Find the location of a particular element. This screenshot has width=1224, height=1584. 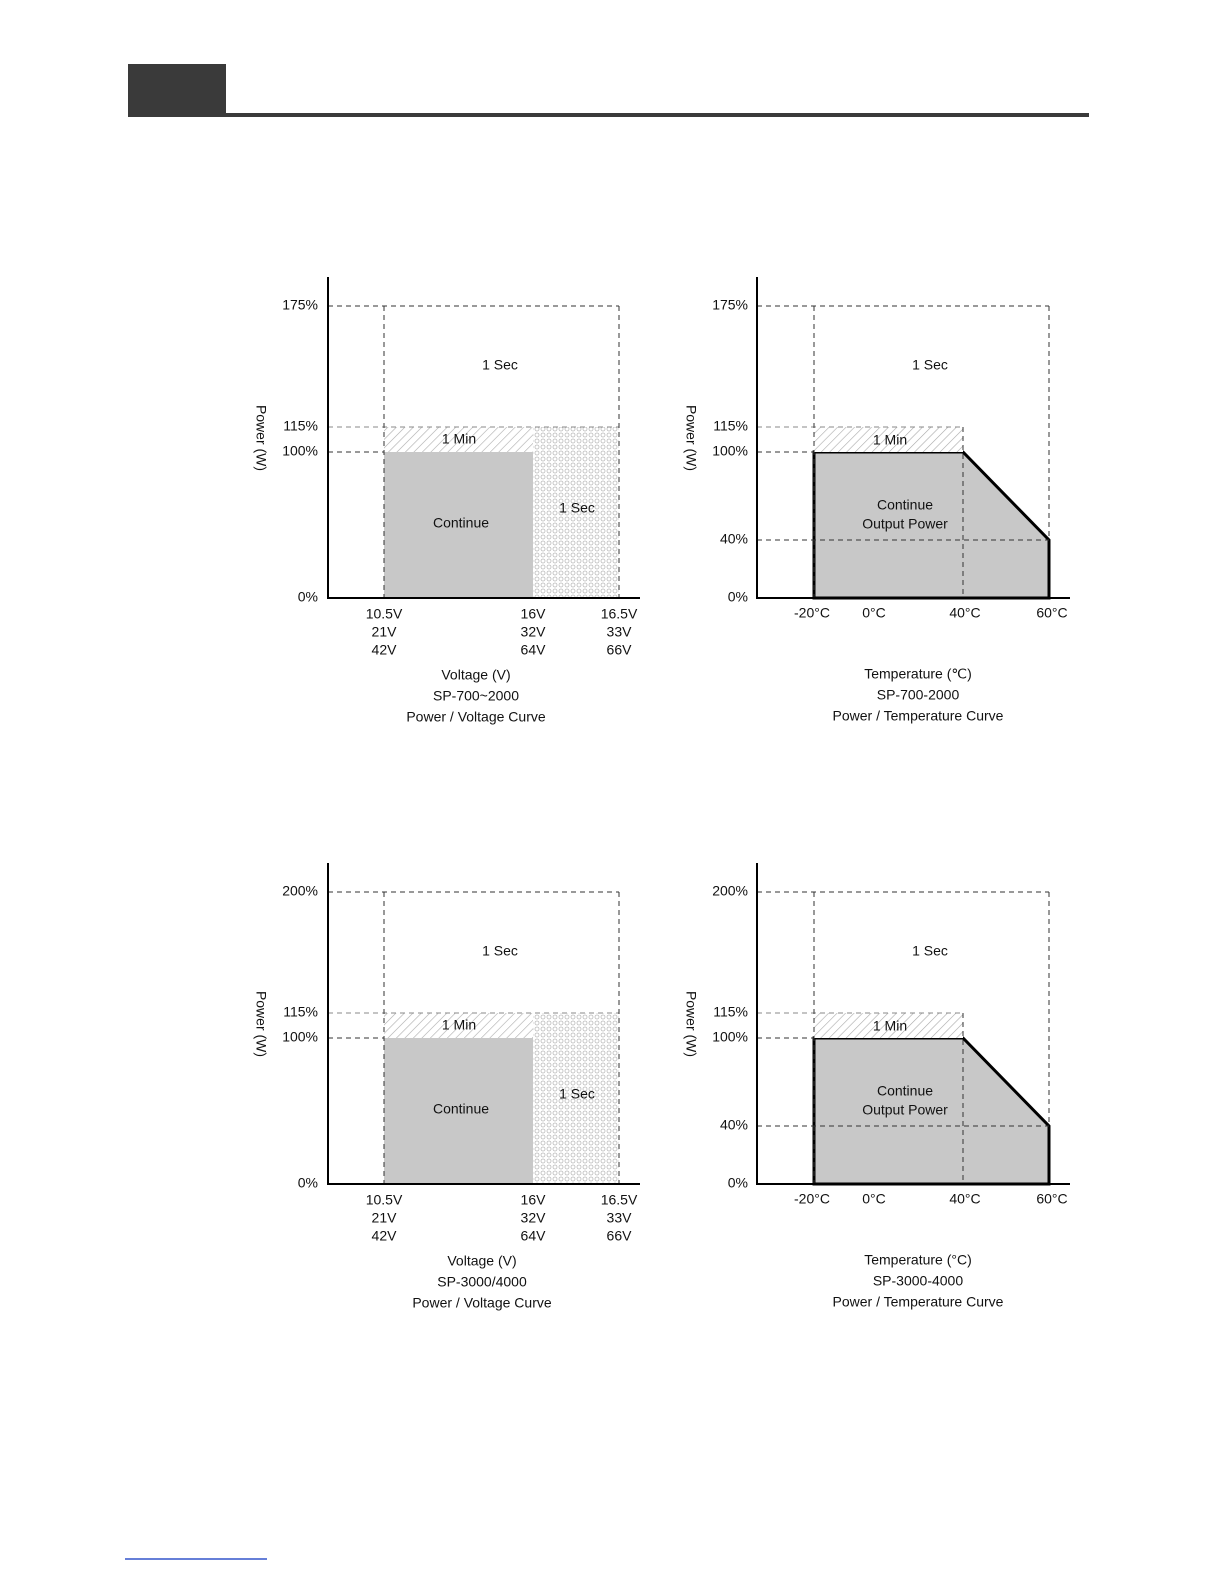

caption: Temperature (°C) is located at coordinates (918, 1260).